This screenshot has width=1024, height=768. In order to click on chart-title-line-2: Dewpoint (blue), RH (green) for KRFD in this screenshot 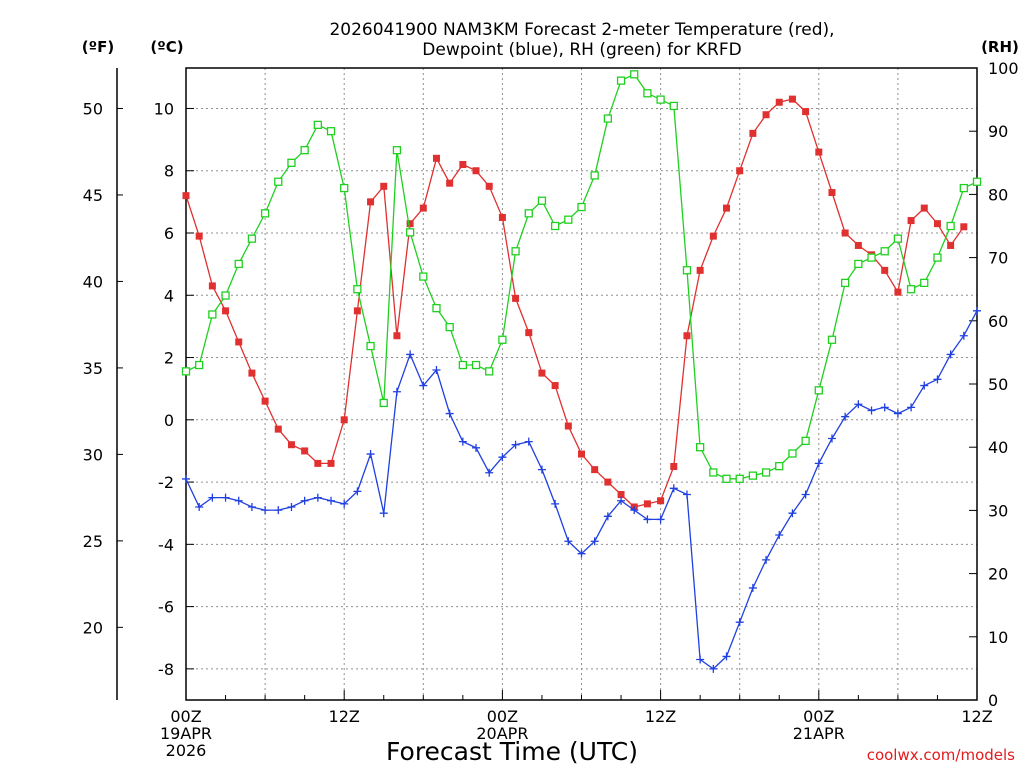, I will do `click(581, 50)`.